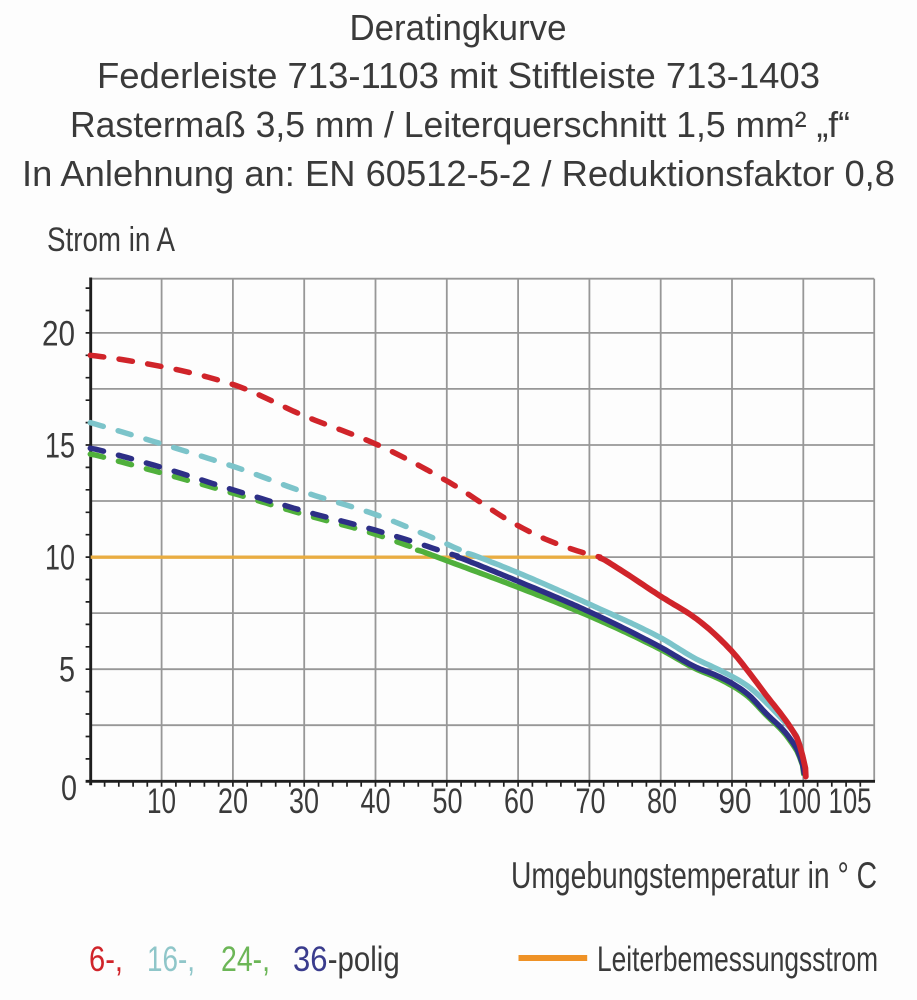  What do you see at coordinates (111, 240) in the screenshot?
I see `svg-text: Strom in A` at bounding box center [111, 240].